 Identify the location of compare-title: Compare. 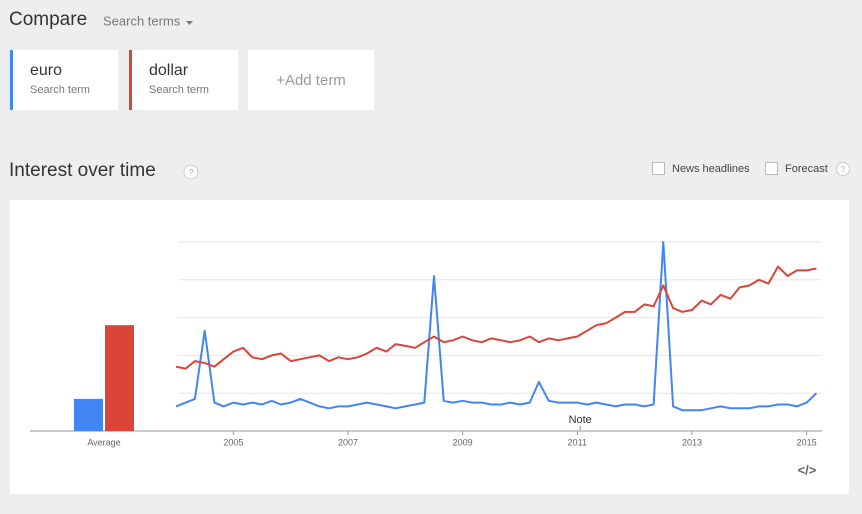
(48, 19).